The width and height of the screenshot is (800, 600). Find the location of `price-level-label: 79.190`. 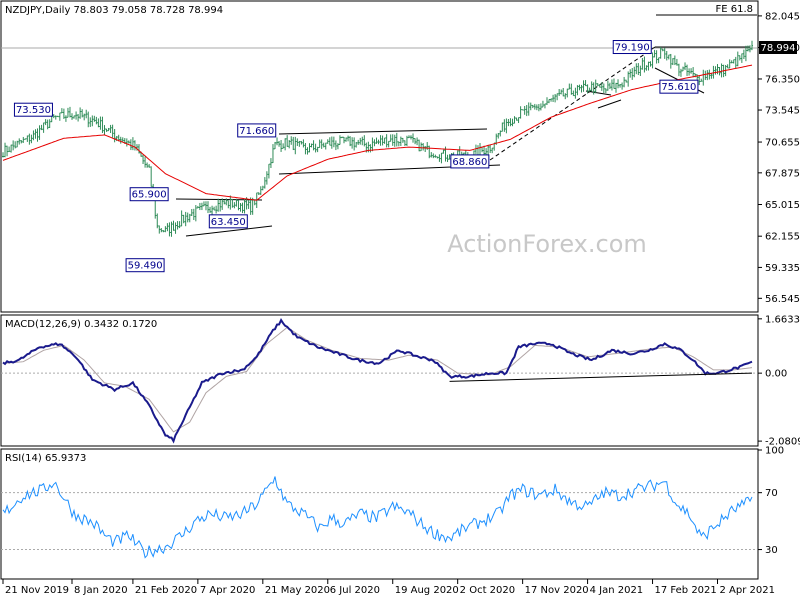

price-level-label: 79.190 is located at coordinates (632, 48).